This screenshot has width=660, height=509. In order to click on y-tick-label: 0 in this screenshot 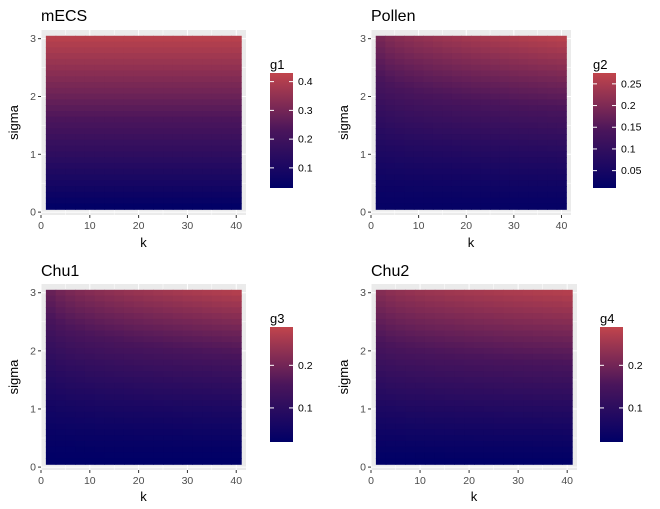, I will do `click(33, 213)`.